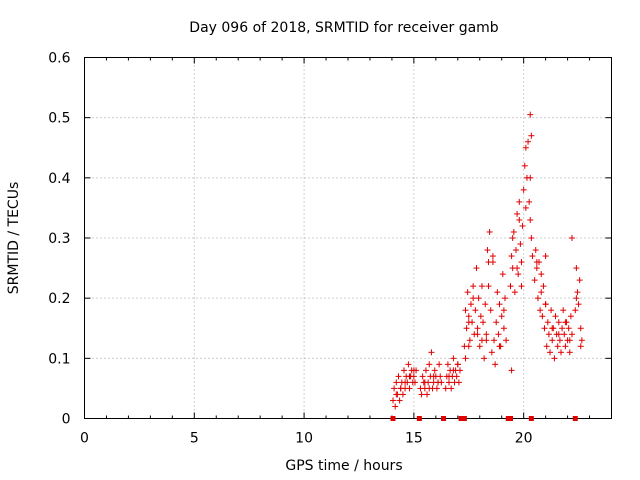  Describe the element at coordinates (194, 439) in the screenshot. I see `x-tick-label: 5` at that location.